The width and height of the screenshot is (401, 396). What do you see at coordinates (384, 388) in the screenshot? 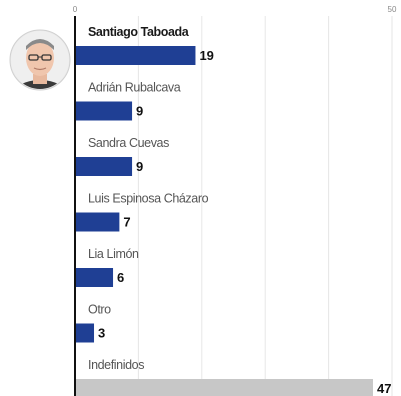
I see `value-label: 47` at bounding box center [384, 388].